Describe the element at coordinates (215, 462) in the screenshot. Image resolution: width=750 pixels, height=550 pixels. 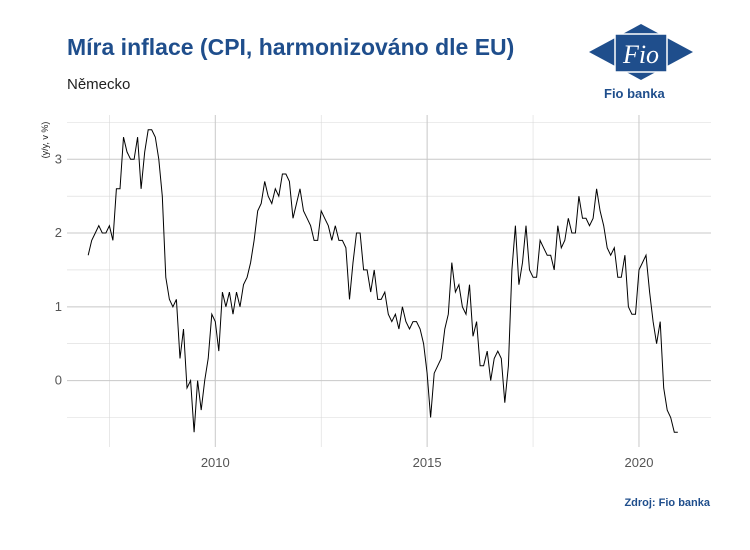
I see `x-tick-label: 2010` at that location.